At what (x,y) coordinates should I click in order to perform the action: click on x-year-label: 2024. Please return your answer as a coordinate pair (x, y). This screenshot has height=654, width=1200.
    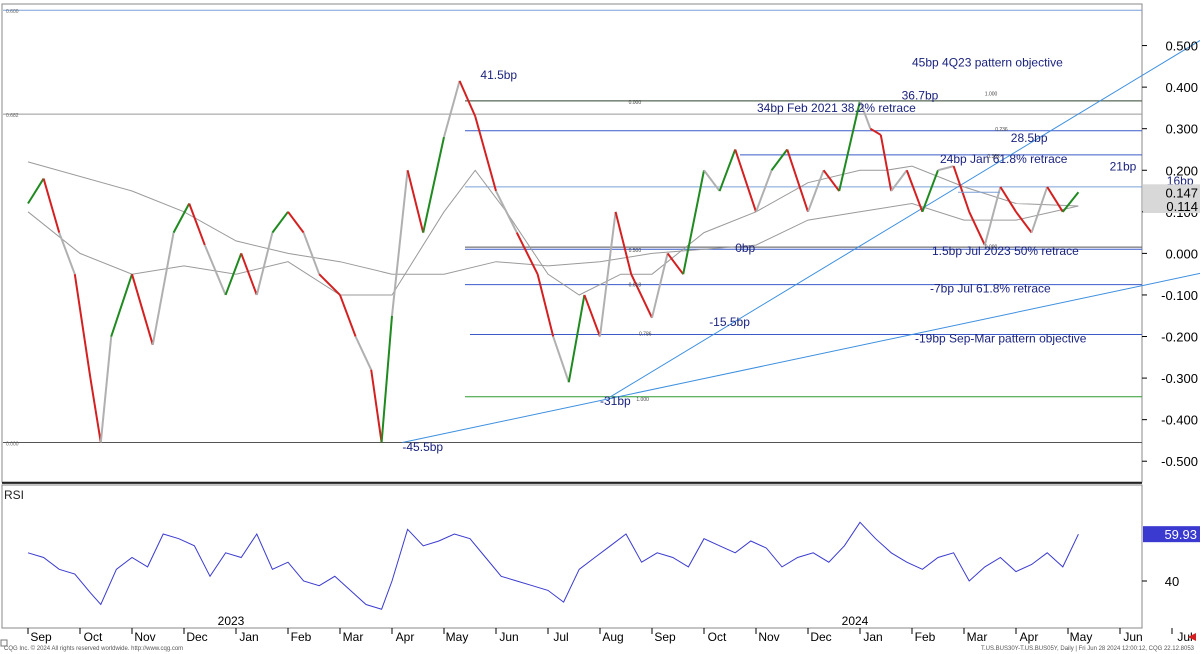
    Looking at the image, I should click on (855, 621).